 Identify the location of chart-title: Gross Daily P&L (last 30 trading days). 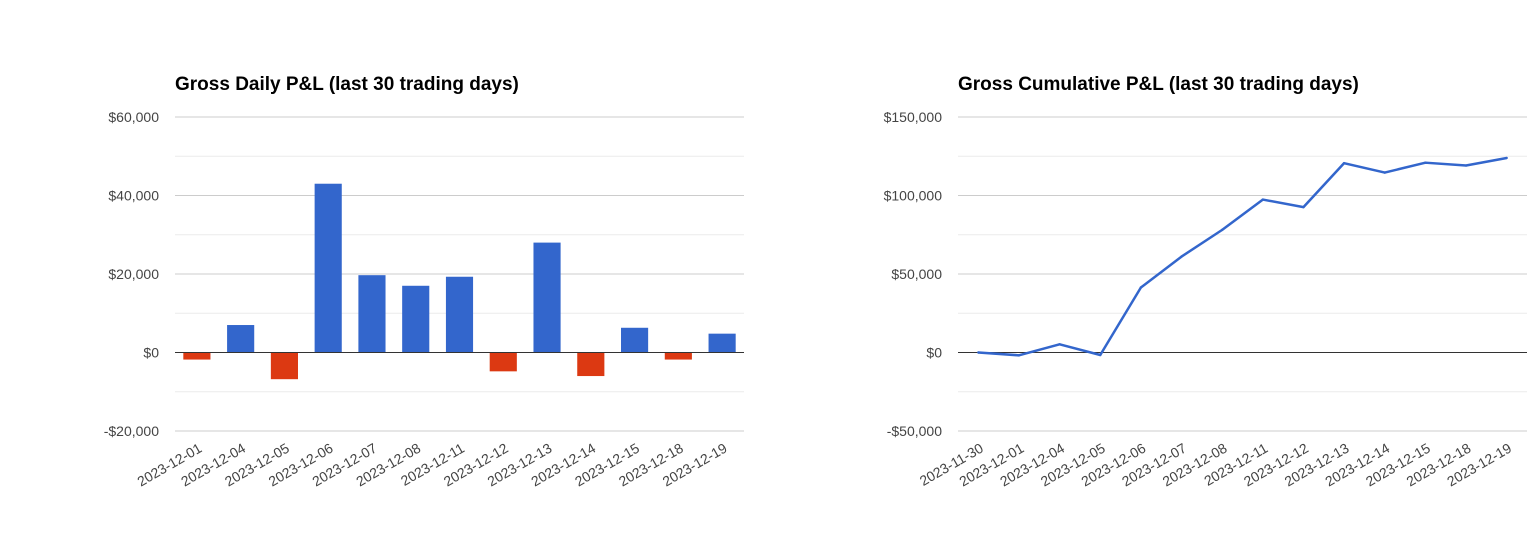
(347, 84).